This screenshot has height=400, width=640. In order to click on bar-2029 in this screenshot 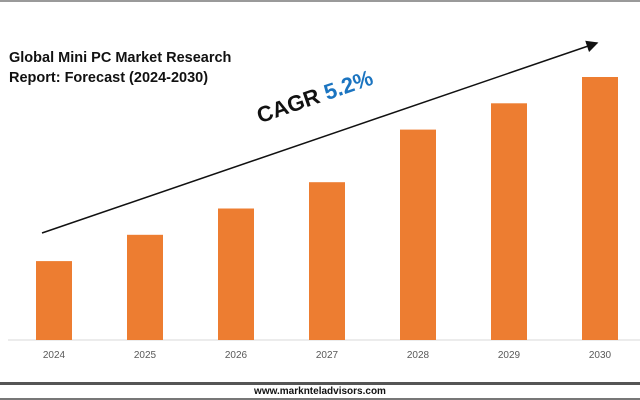, I will do `click(509, 221)`.